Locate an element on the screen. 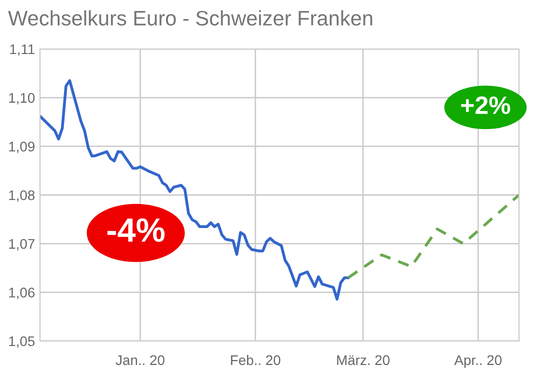  y-tick-label: 1,08 is located at coordinates (22, 196).